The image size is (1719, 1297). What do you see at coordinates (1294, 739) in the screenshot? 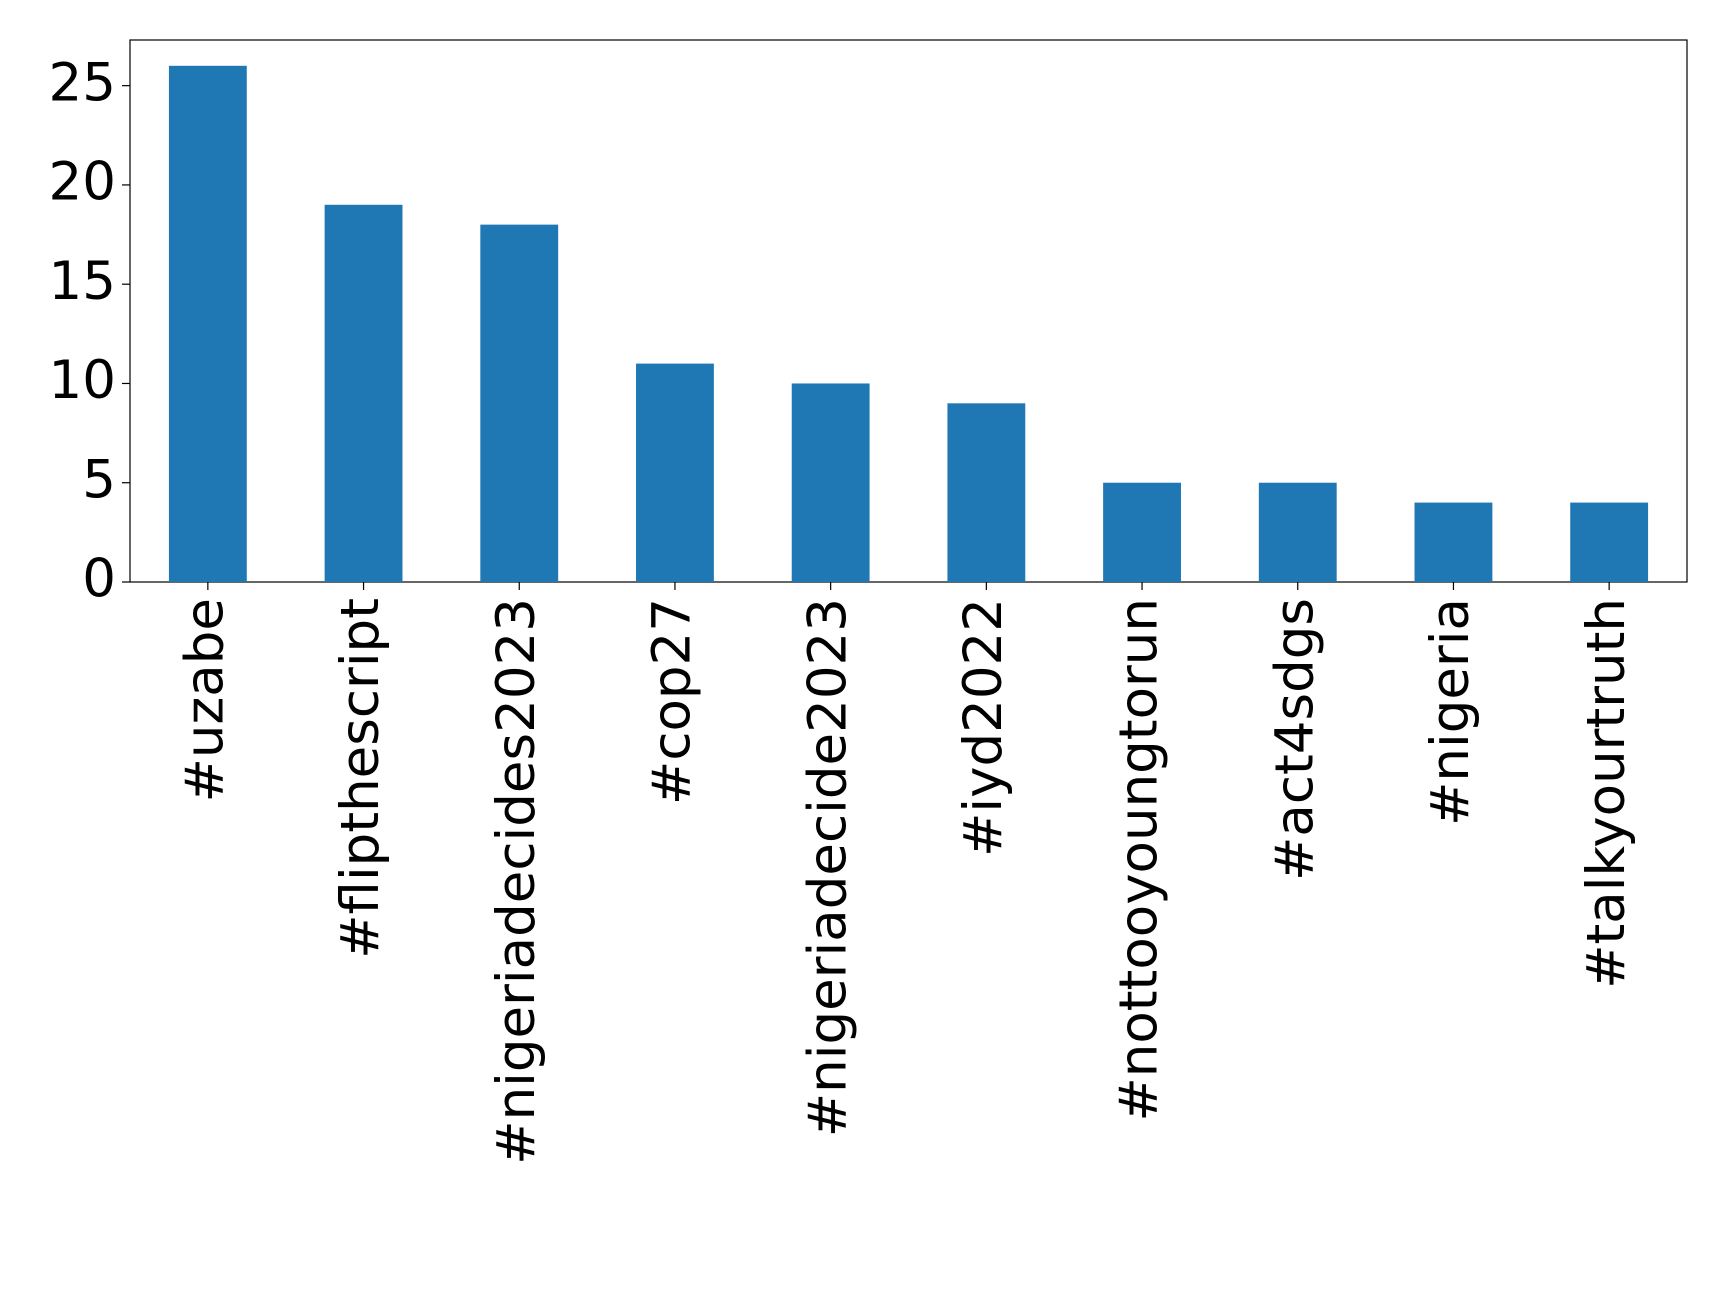
I see `x-tick-label: #act4sdgs` at bounding box center [1294, 739].